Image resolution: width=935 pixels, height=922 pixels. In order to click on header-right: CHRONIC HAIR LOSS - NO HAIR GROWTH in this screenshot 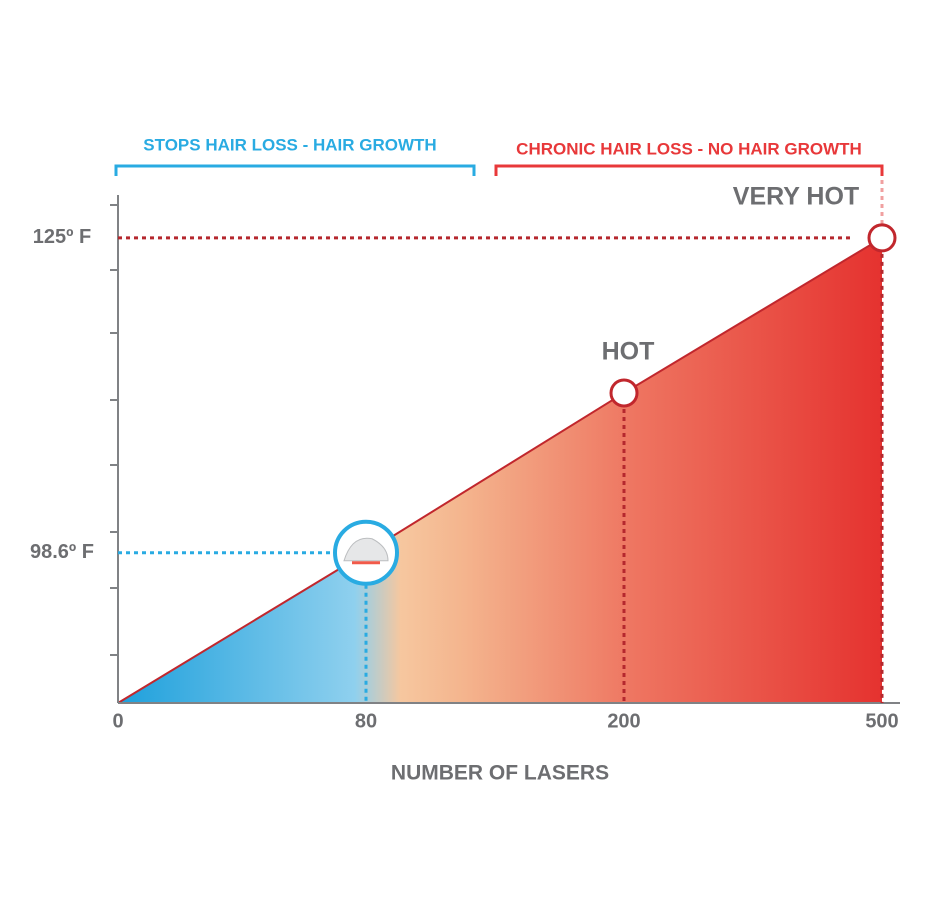, I will do `click(689, 148)`.